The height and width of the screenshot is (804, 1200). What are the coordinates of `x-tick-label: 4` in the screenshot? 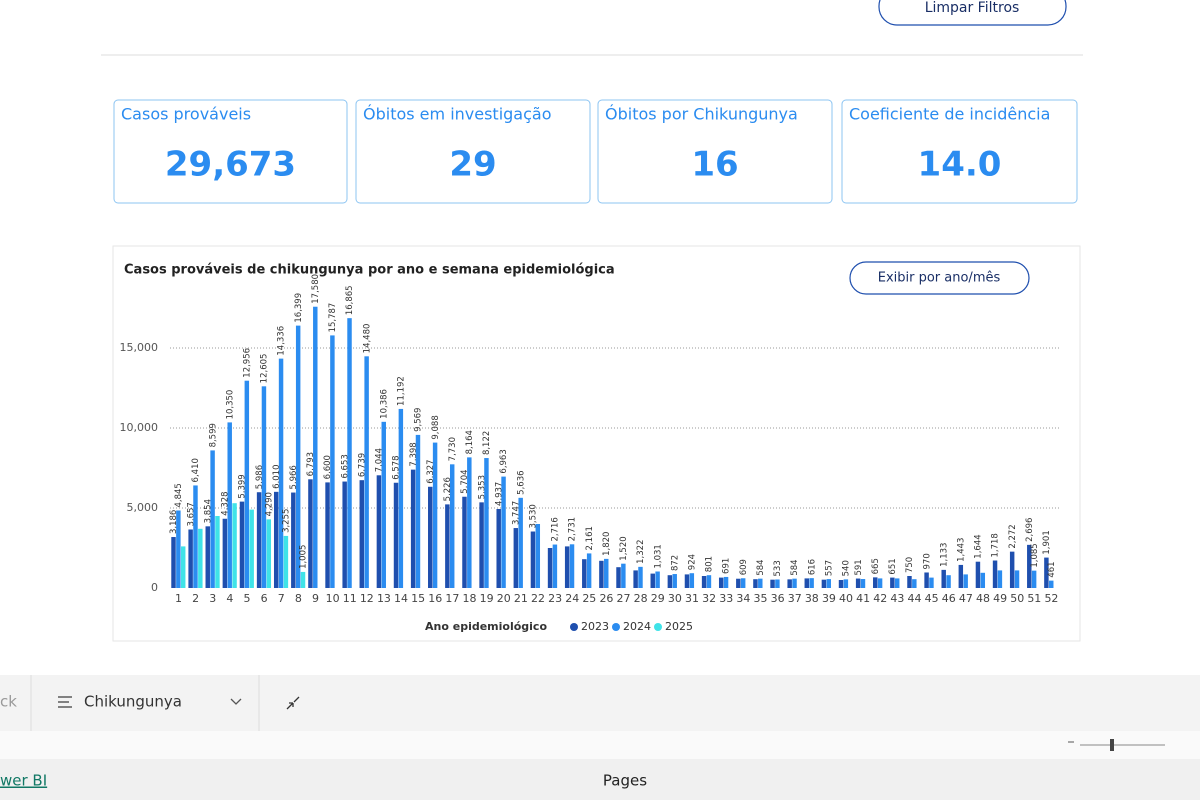 It's located at (229, 598).